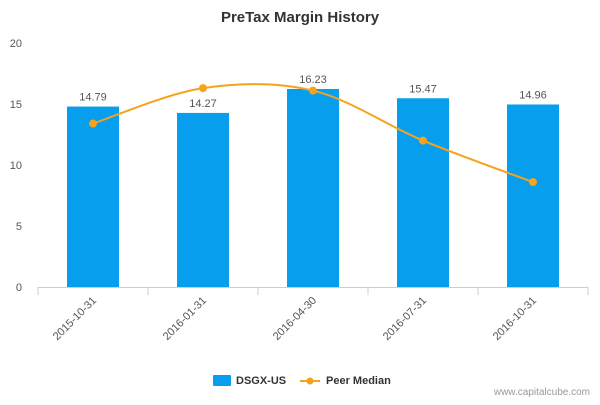 The width and height of the screenshot is (600, 405). I want to click on y-tick-label: 0, so click(19, 288).